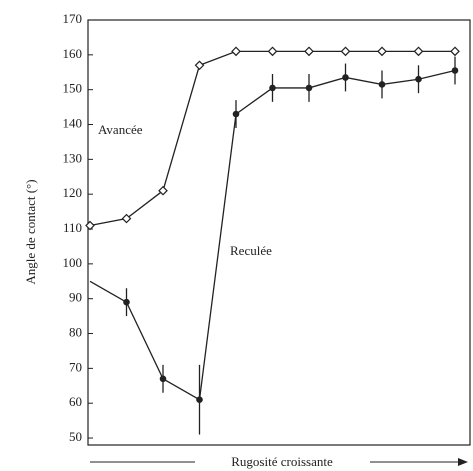 The height and width of the screenshot is (471, 473). What do you see at coordinates (30, 231) in the screenshot?
I see `y-axis-label: Angle de contact (°)` at bounding box center [30, 231].